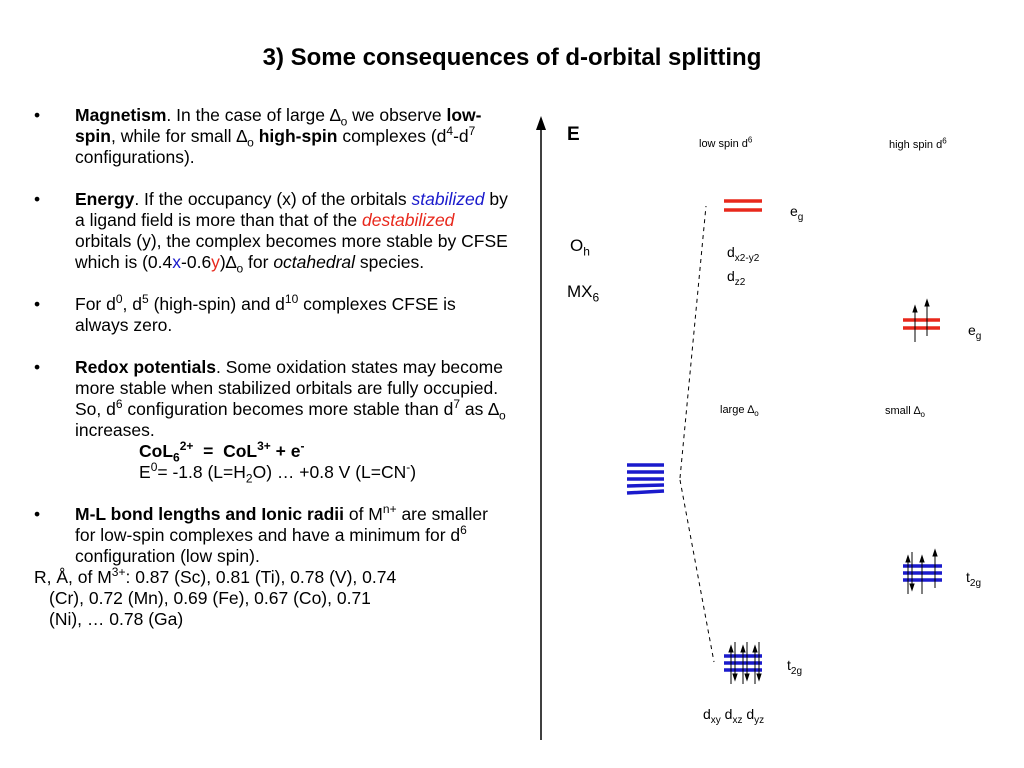 The width and height of the screenshot is (1024, 768). What do you see at coordinates (173, 136) in the screenshot?
I see `text: , while for small` at bounding box center [173, 136].